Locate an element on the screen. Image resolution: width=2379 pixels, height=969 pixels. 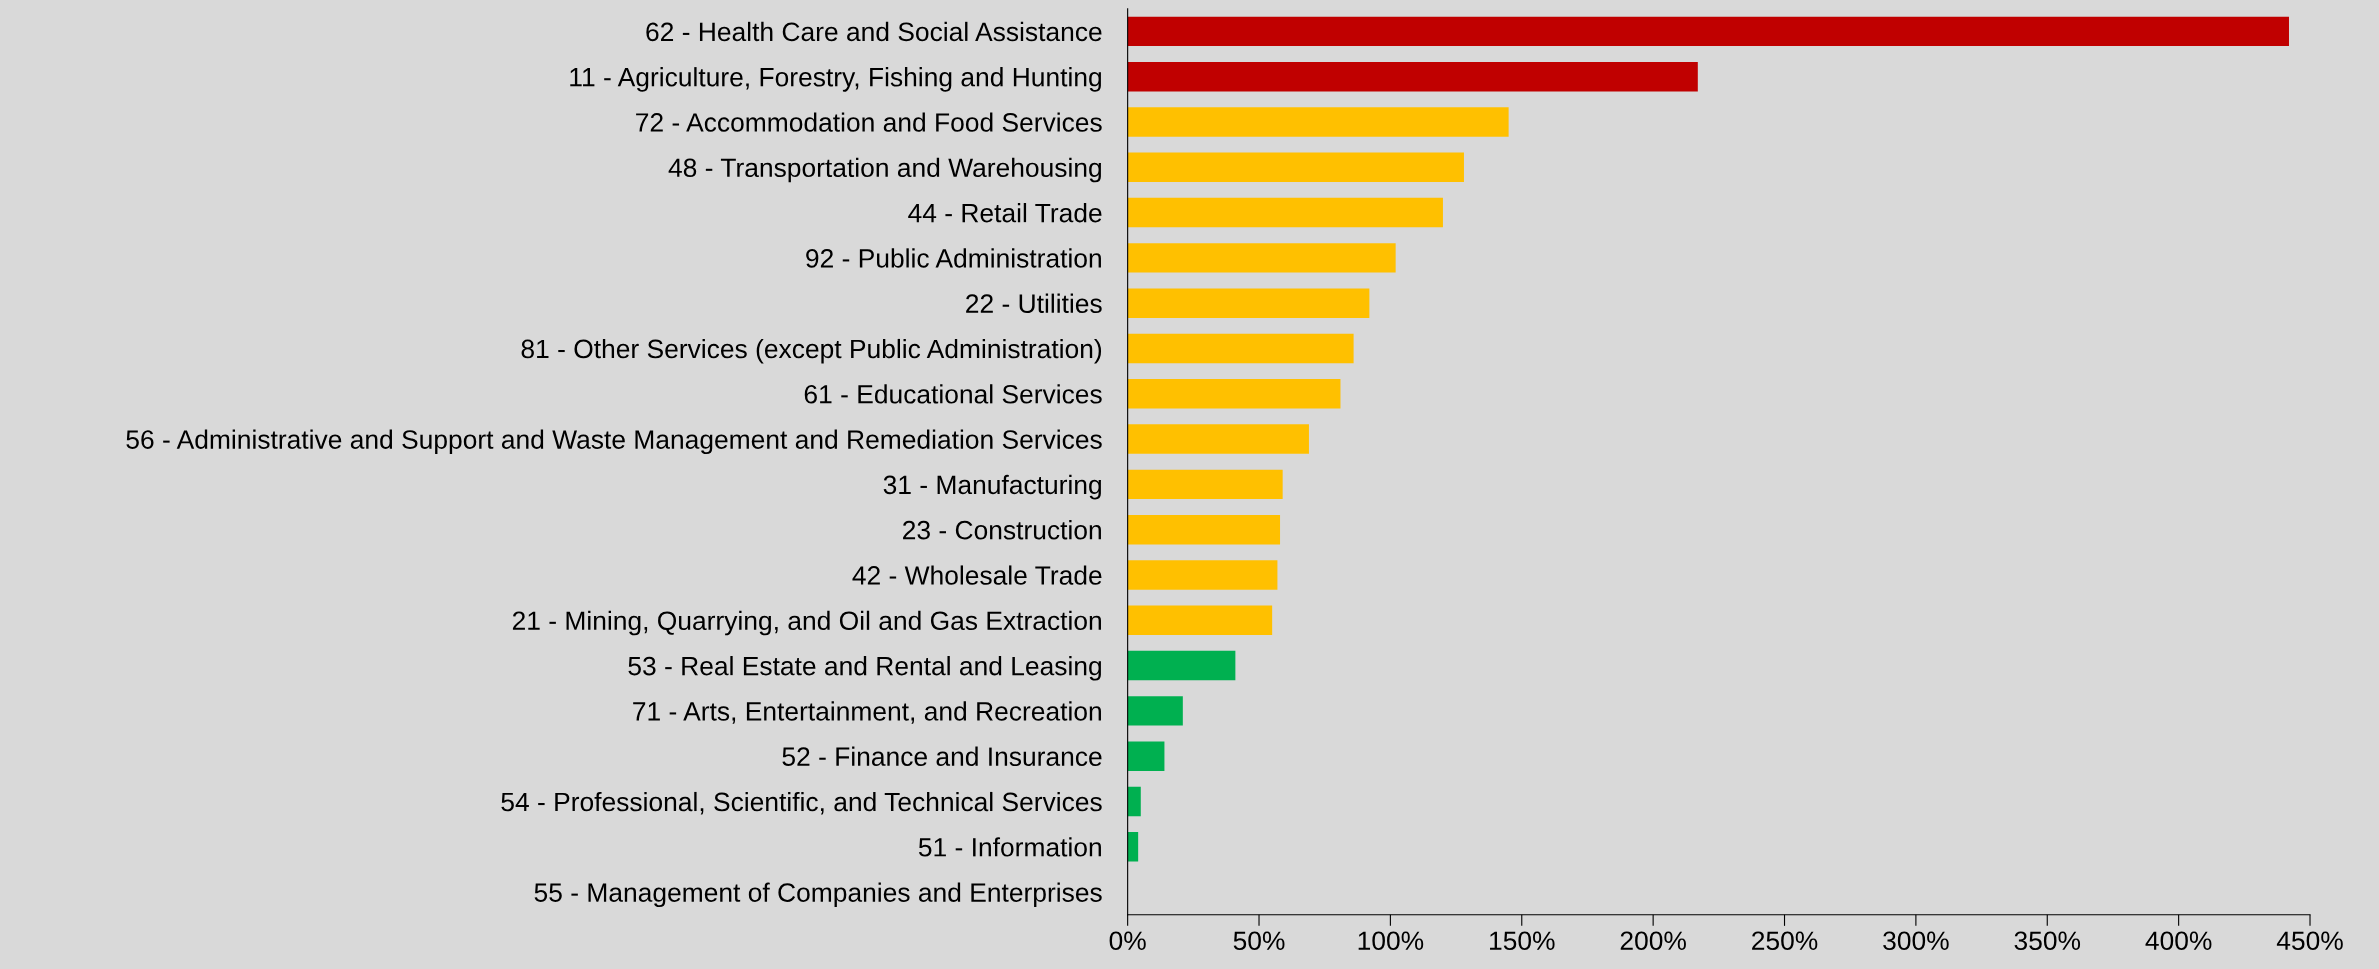
x-tick-label: 350% is located at coordinates (2047, 941).